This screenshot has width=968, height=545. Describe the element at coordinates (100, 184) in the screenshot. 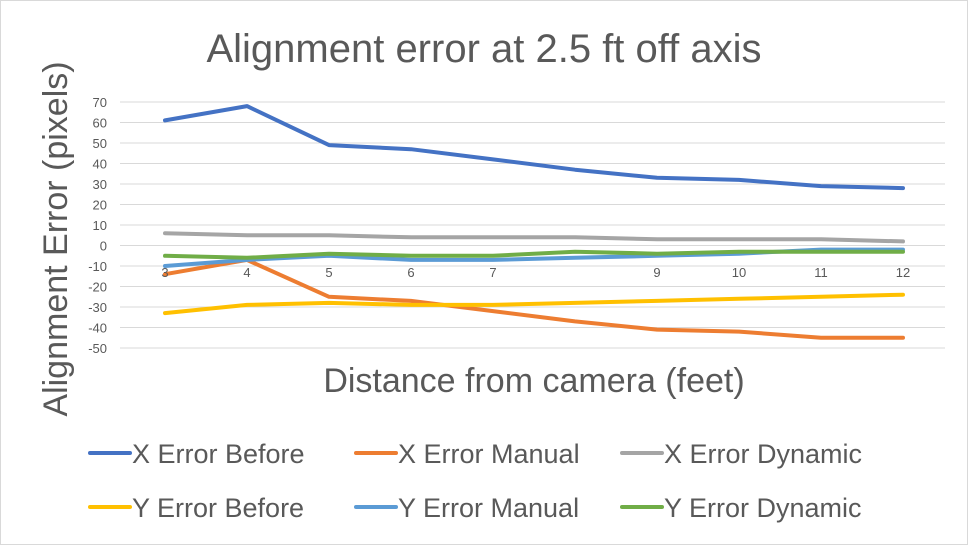

I see `y-tick-label: 30` at that location.